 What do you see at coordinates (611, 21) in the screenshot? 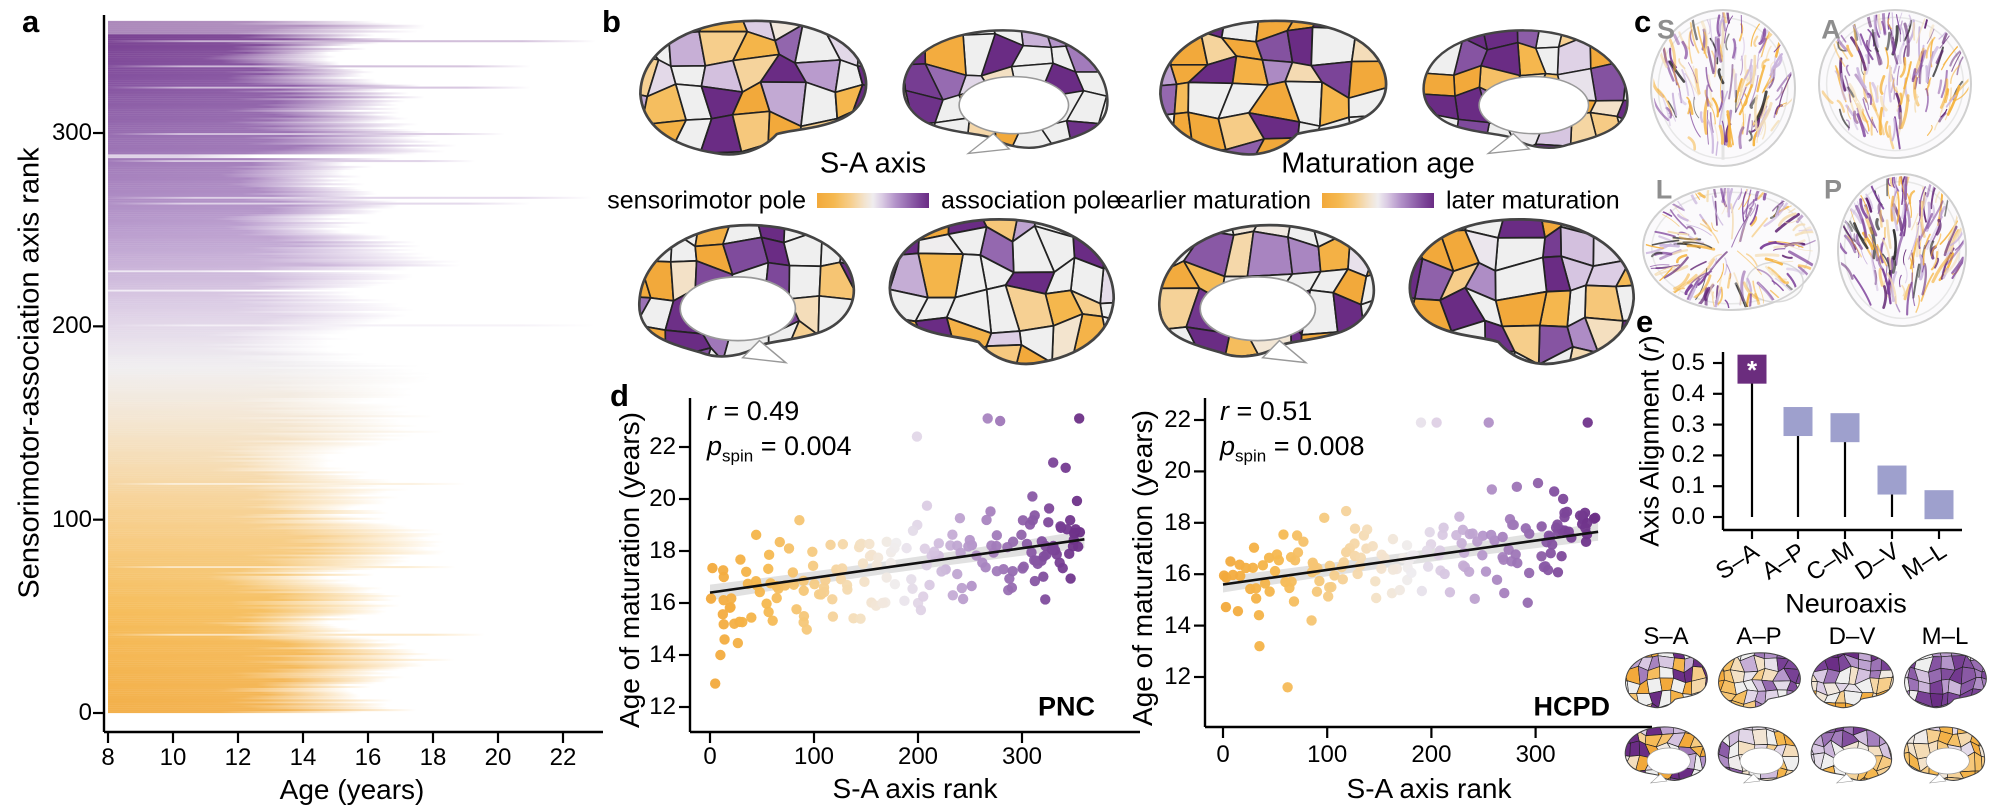
I see `panel-b-label: b` at bounding box center [611, 21].